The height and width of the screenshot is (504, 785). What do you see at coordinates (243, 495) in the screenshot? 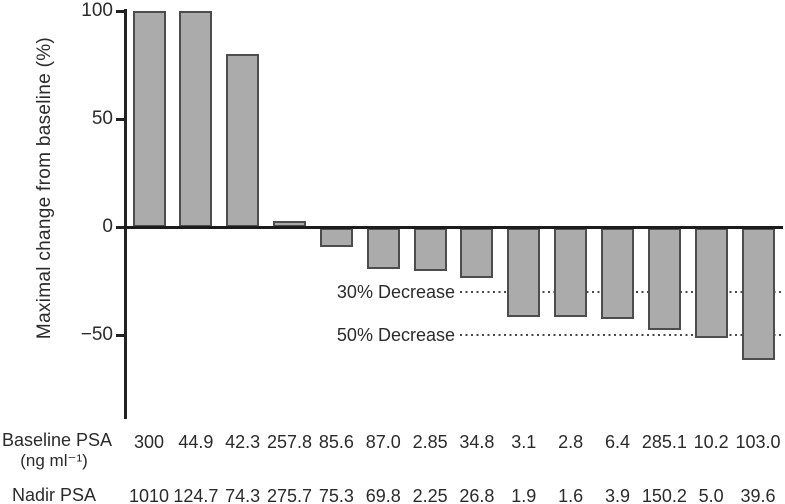
I see `table-value-cell: 74.3` at bounding box center [243, 495].